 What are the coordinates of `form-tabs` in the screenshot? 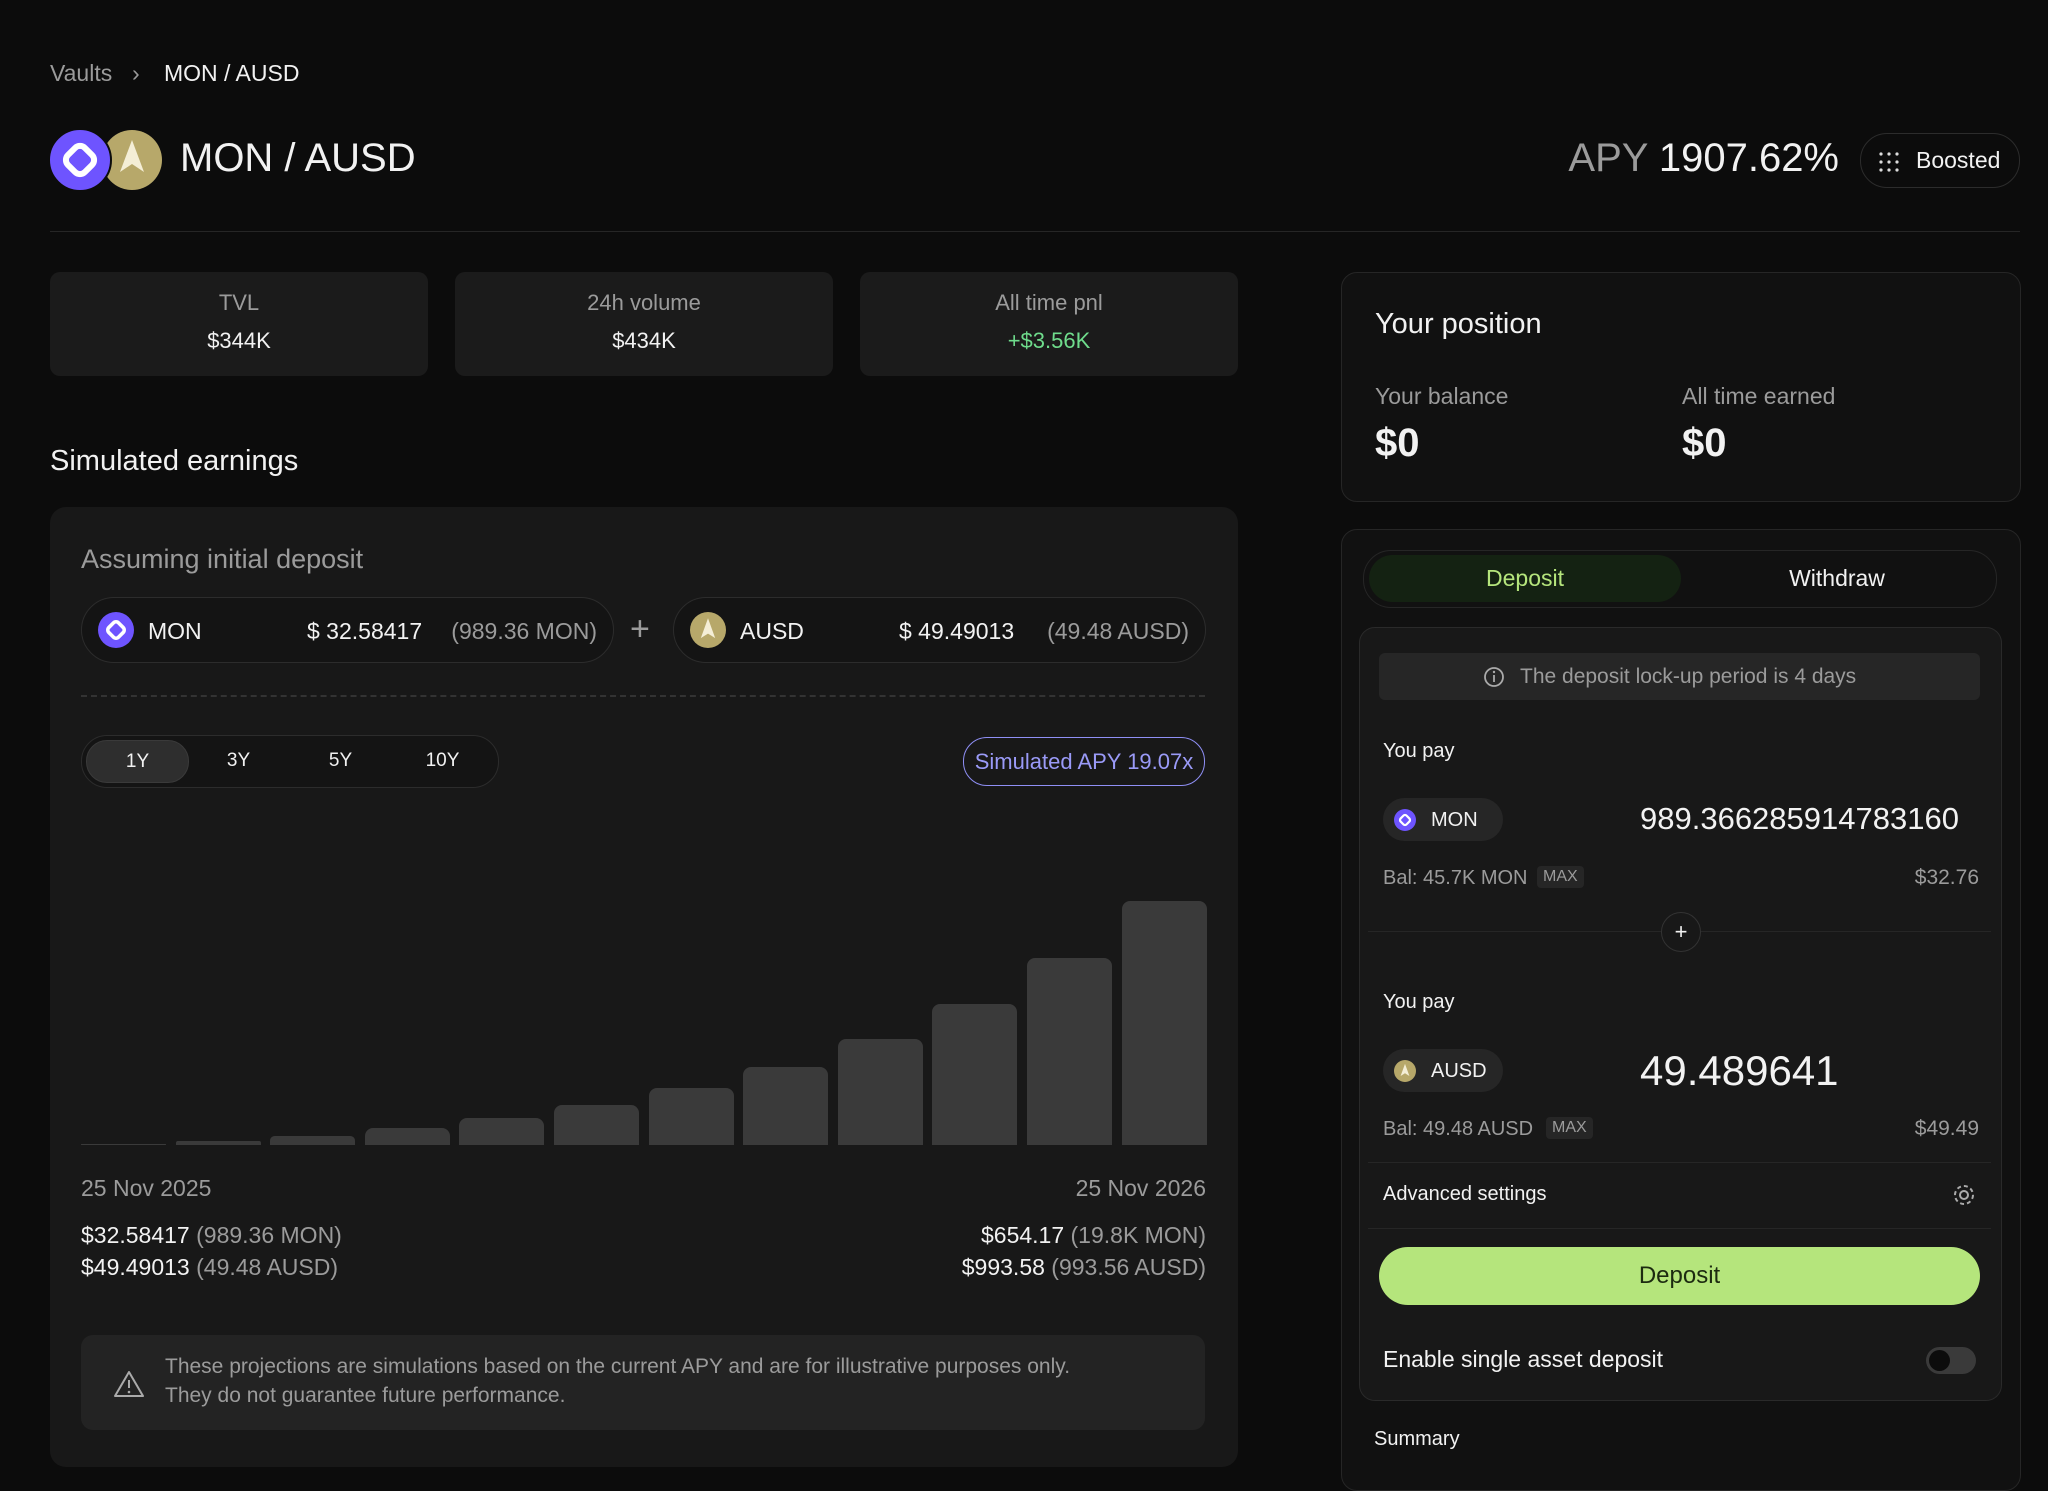 It's located at (1680, 579).